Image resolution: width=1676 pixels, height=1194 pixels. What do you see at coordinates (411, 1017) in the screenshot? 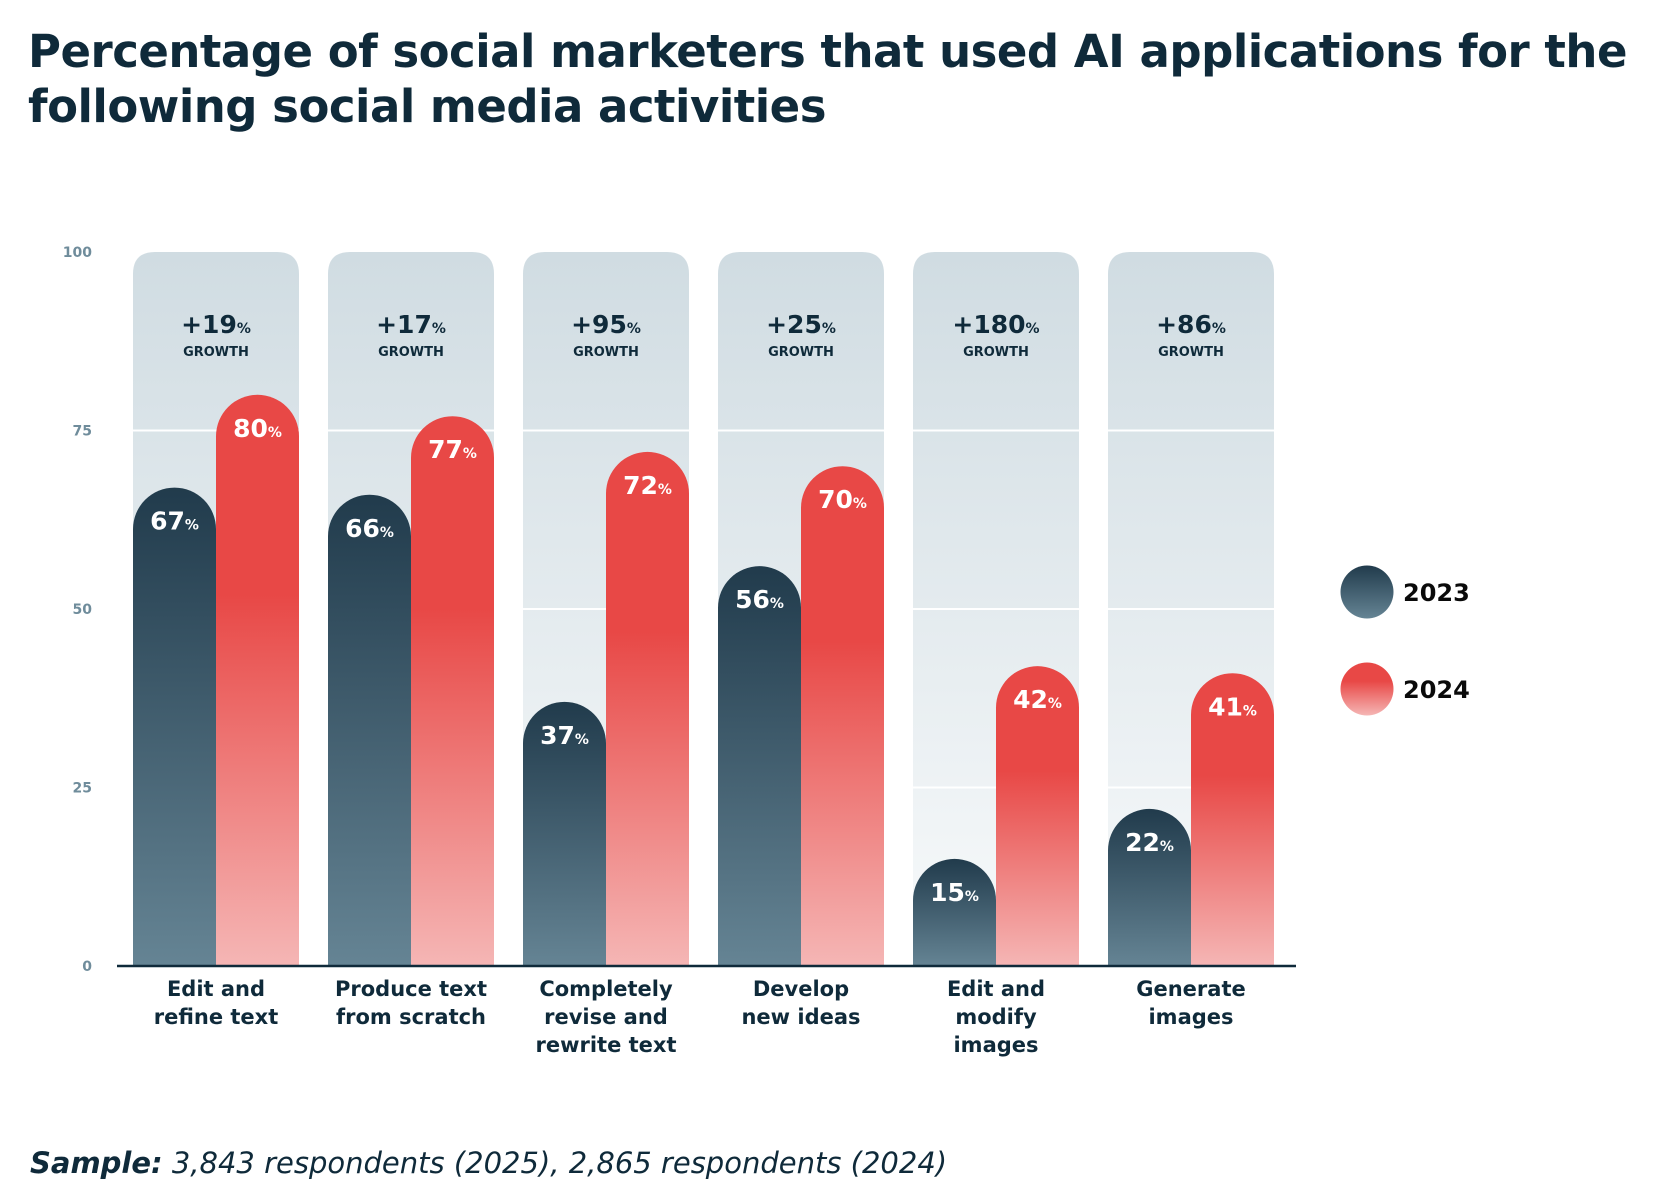
I see `category-label-line: from scratch` at bounding box center [411, 1017].